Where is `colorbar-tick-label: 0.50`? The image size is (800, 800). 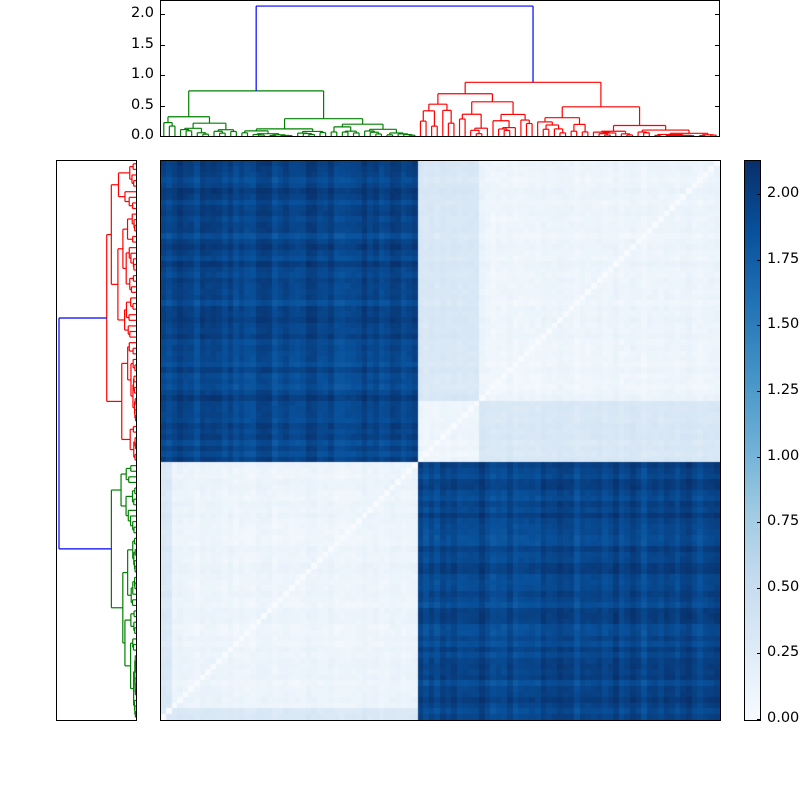 colorbar-tick-label: 0.50 is located at coordinates (783, 586).